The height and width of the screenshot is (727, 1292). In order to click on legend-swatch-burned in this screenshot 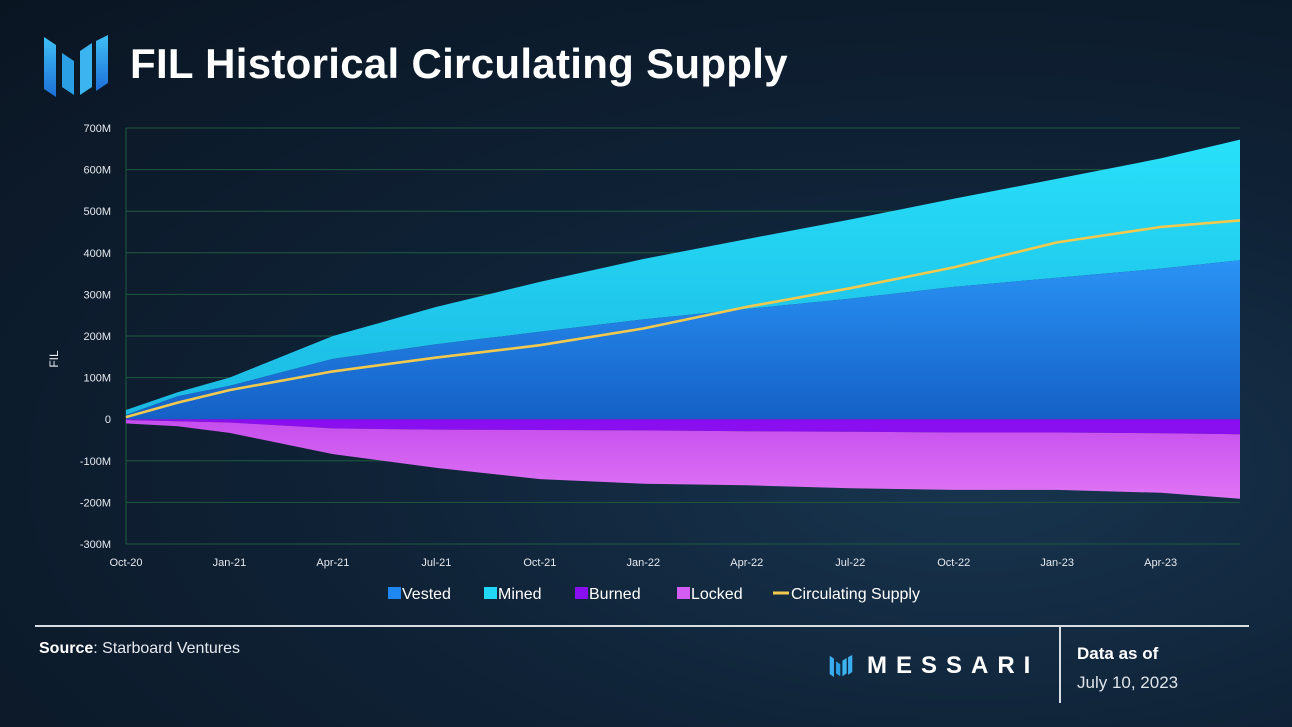, I will do `click(581, 593)`.